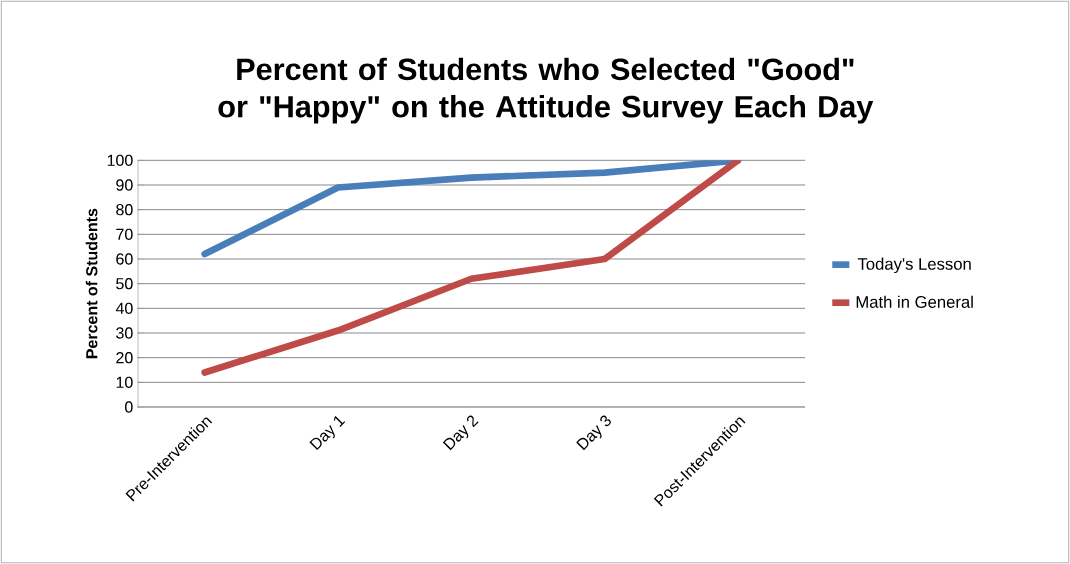 The image size is (1070, 564). I want to click on y-tick-label: 60, so click(124, 259).